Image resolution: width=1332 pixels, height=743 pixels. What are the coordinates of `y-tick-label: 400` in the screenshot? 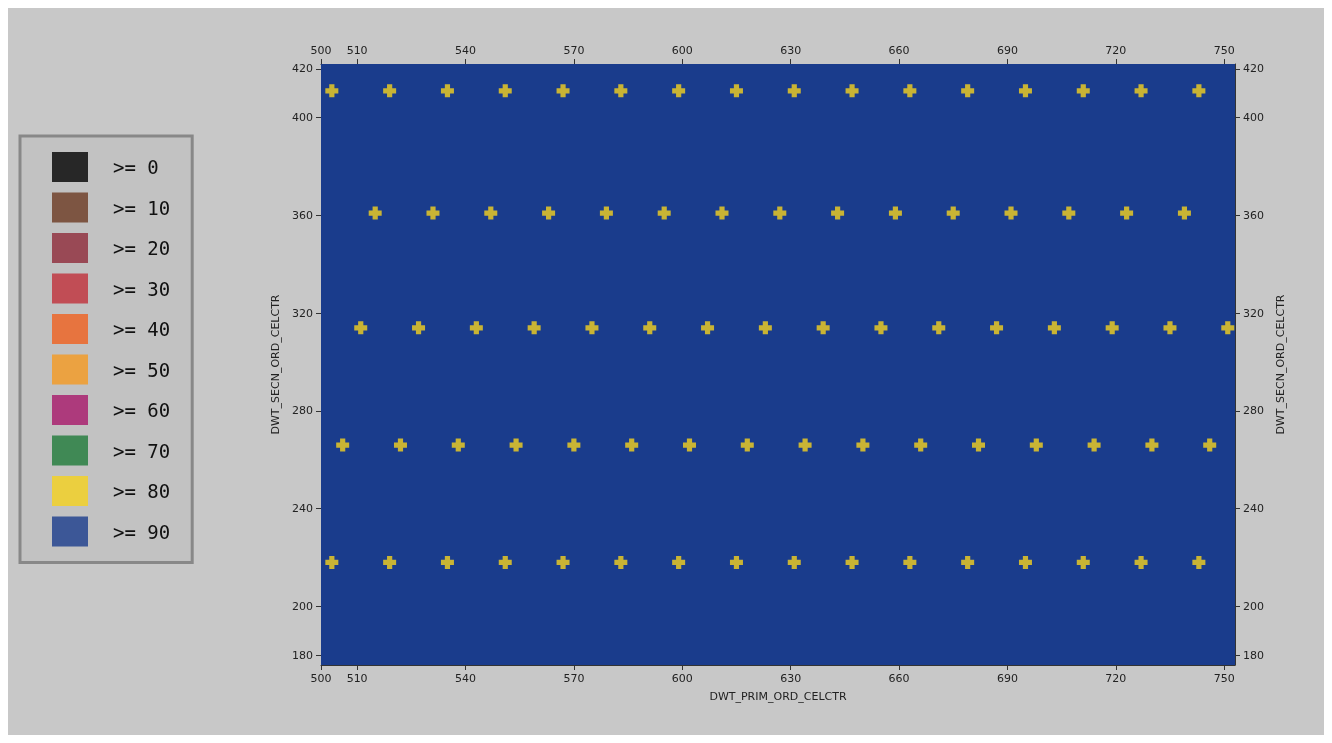 It's located at (302, 118).